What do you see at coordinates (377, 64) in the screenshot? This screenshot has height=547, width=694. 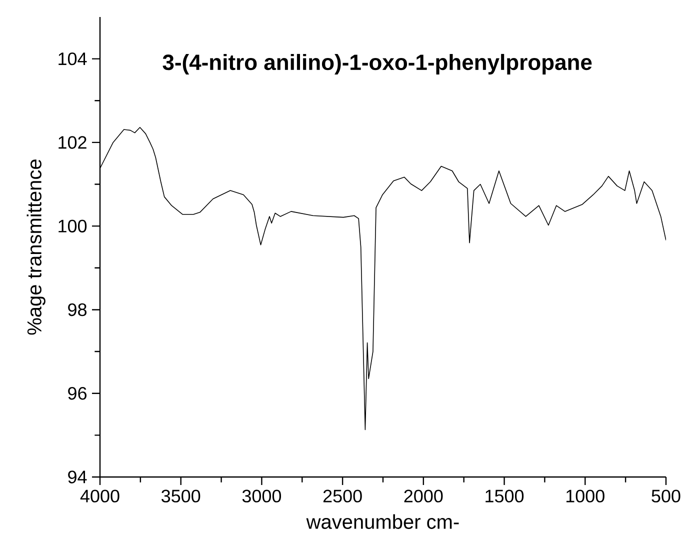 I see `text: 3-(4-nitro anilino)-1-oxo-1-phenylpropane` at bounding box center [377, 64].